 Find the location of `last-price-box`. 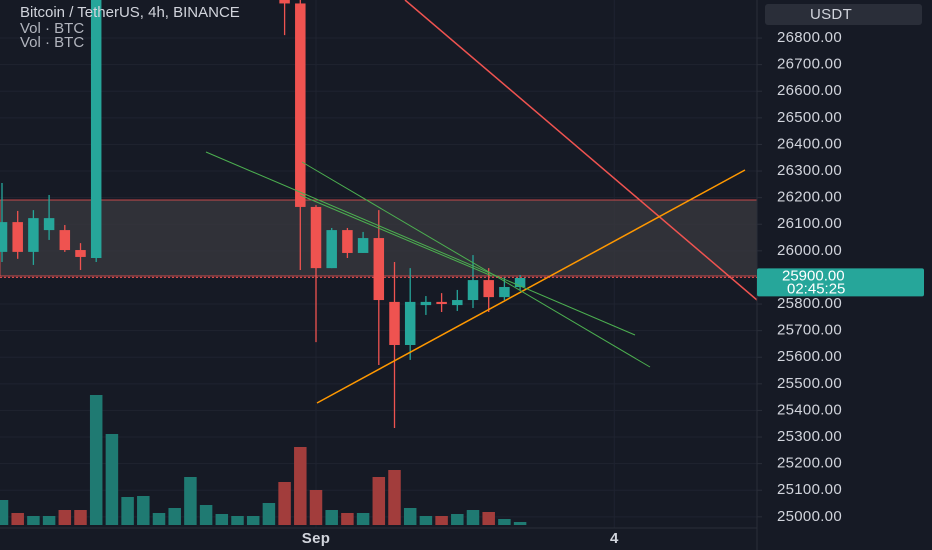

last-price-box is located at coordinates (840, 282).